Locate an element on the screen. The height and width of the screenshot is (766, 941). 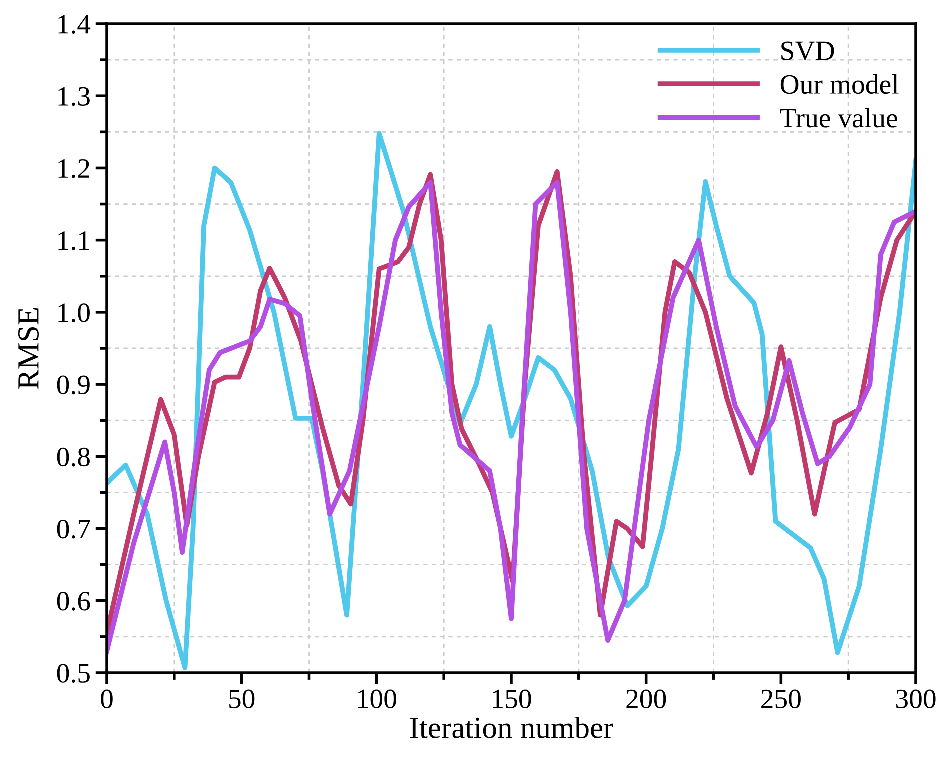
x-tick-label: 200 is located at coordinates (646, 699).